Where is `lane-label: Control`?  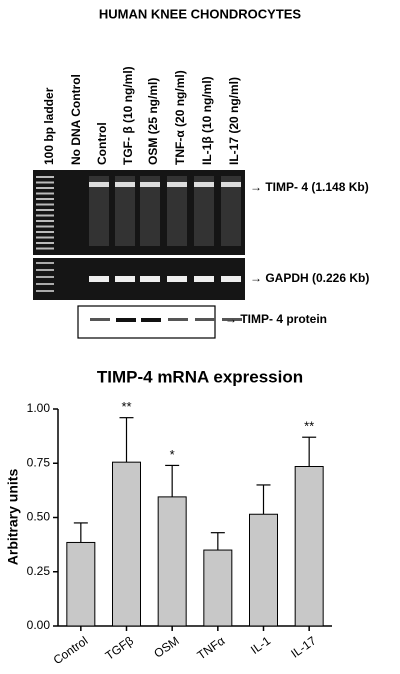
lane-label: Control is located at coordinates (102, 143).